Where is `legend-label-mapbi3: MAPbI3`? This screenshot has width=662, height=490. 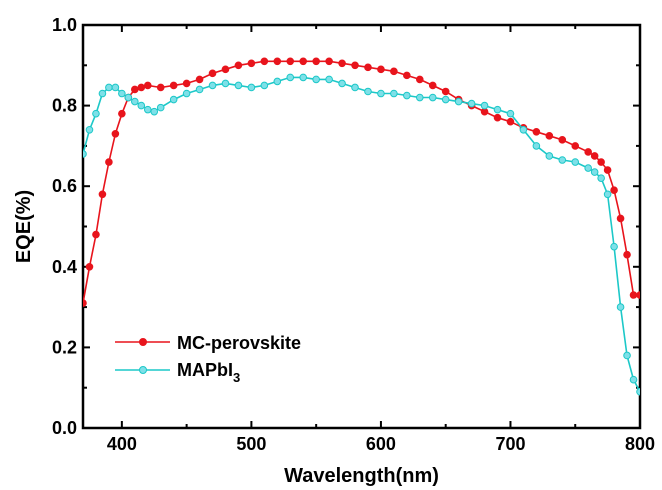
legend-label-mapbi3: MAPbI3 is located at coordinates (208, 372).